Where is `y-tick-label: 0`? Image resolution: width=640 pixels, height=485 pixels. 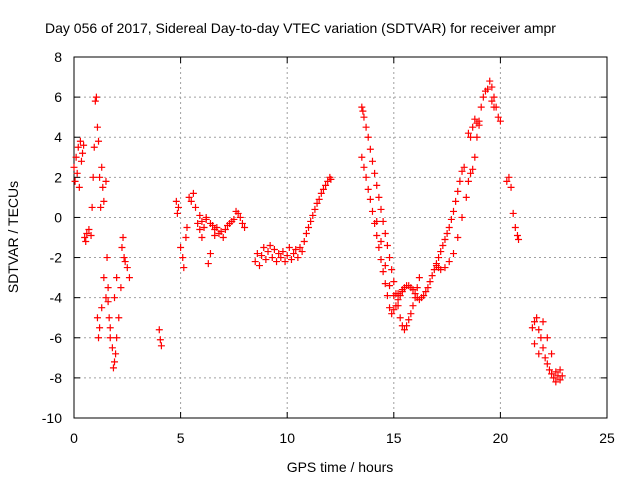 y-tick-label: 0 is located at coordinates (58, 217).